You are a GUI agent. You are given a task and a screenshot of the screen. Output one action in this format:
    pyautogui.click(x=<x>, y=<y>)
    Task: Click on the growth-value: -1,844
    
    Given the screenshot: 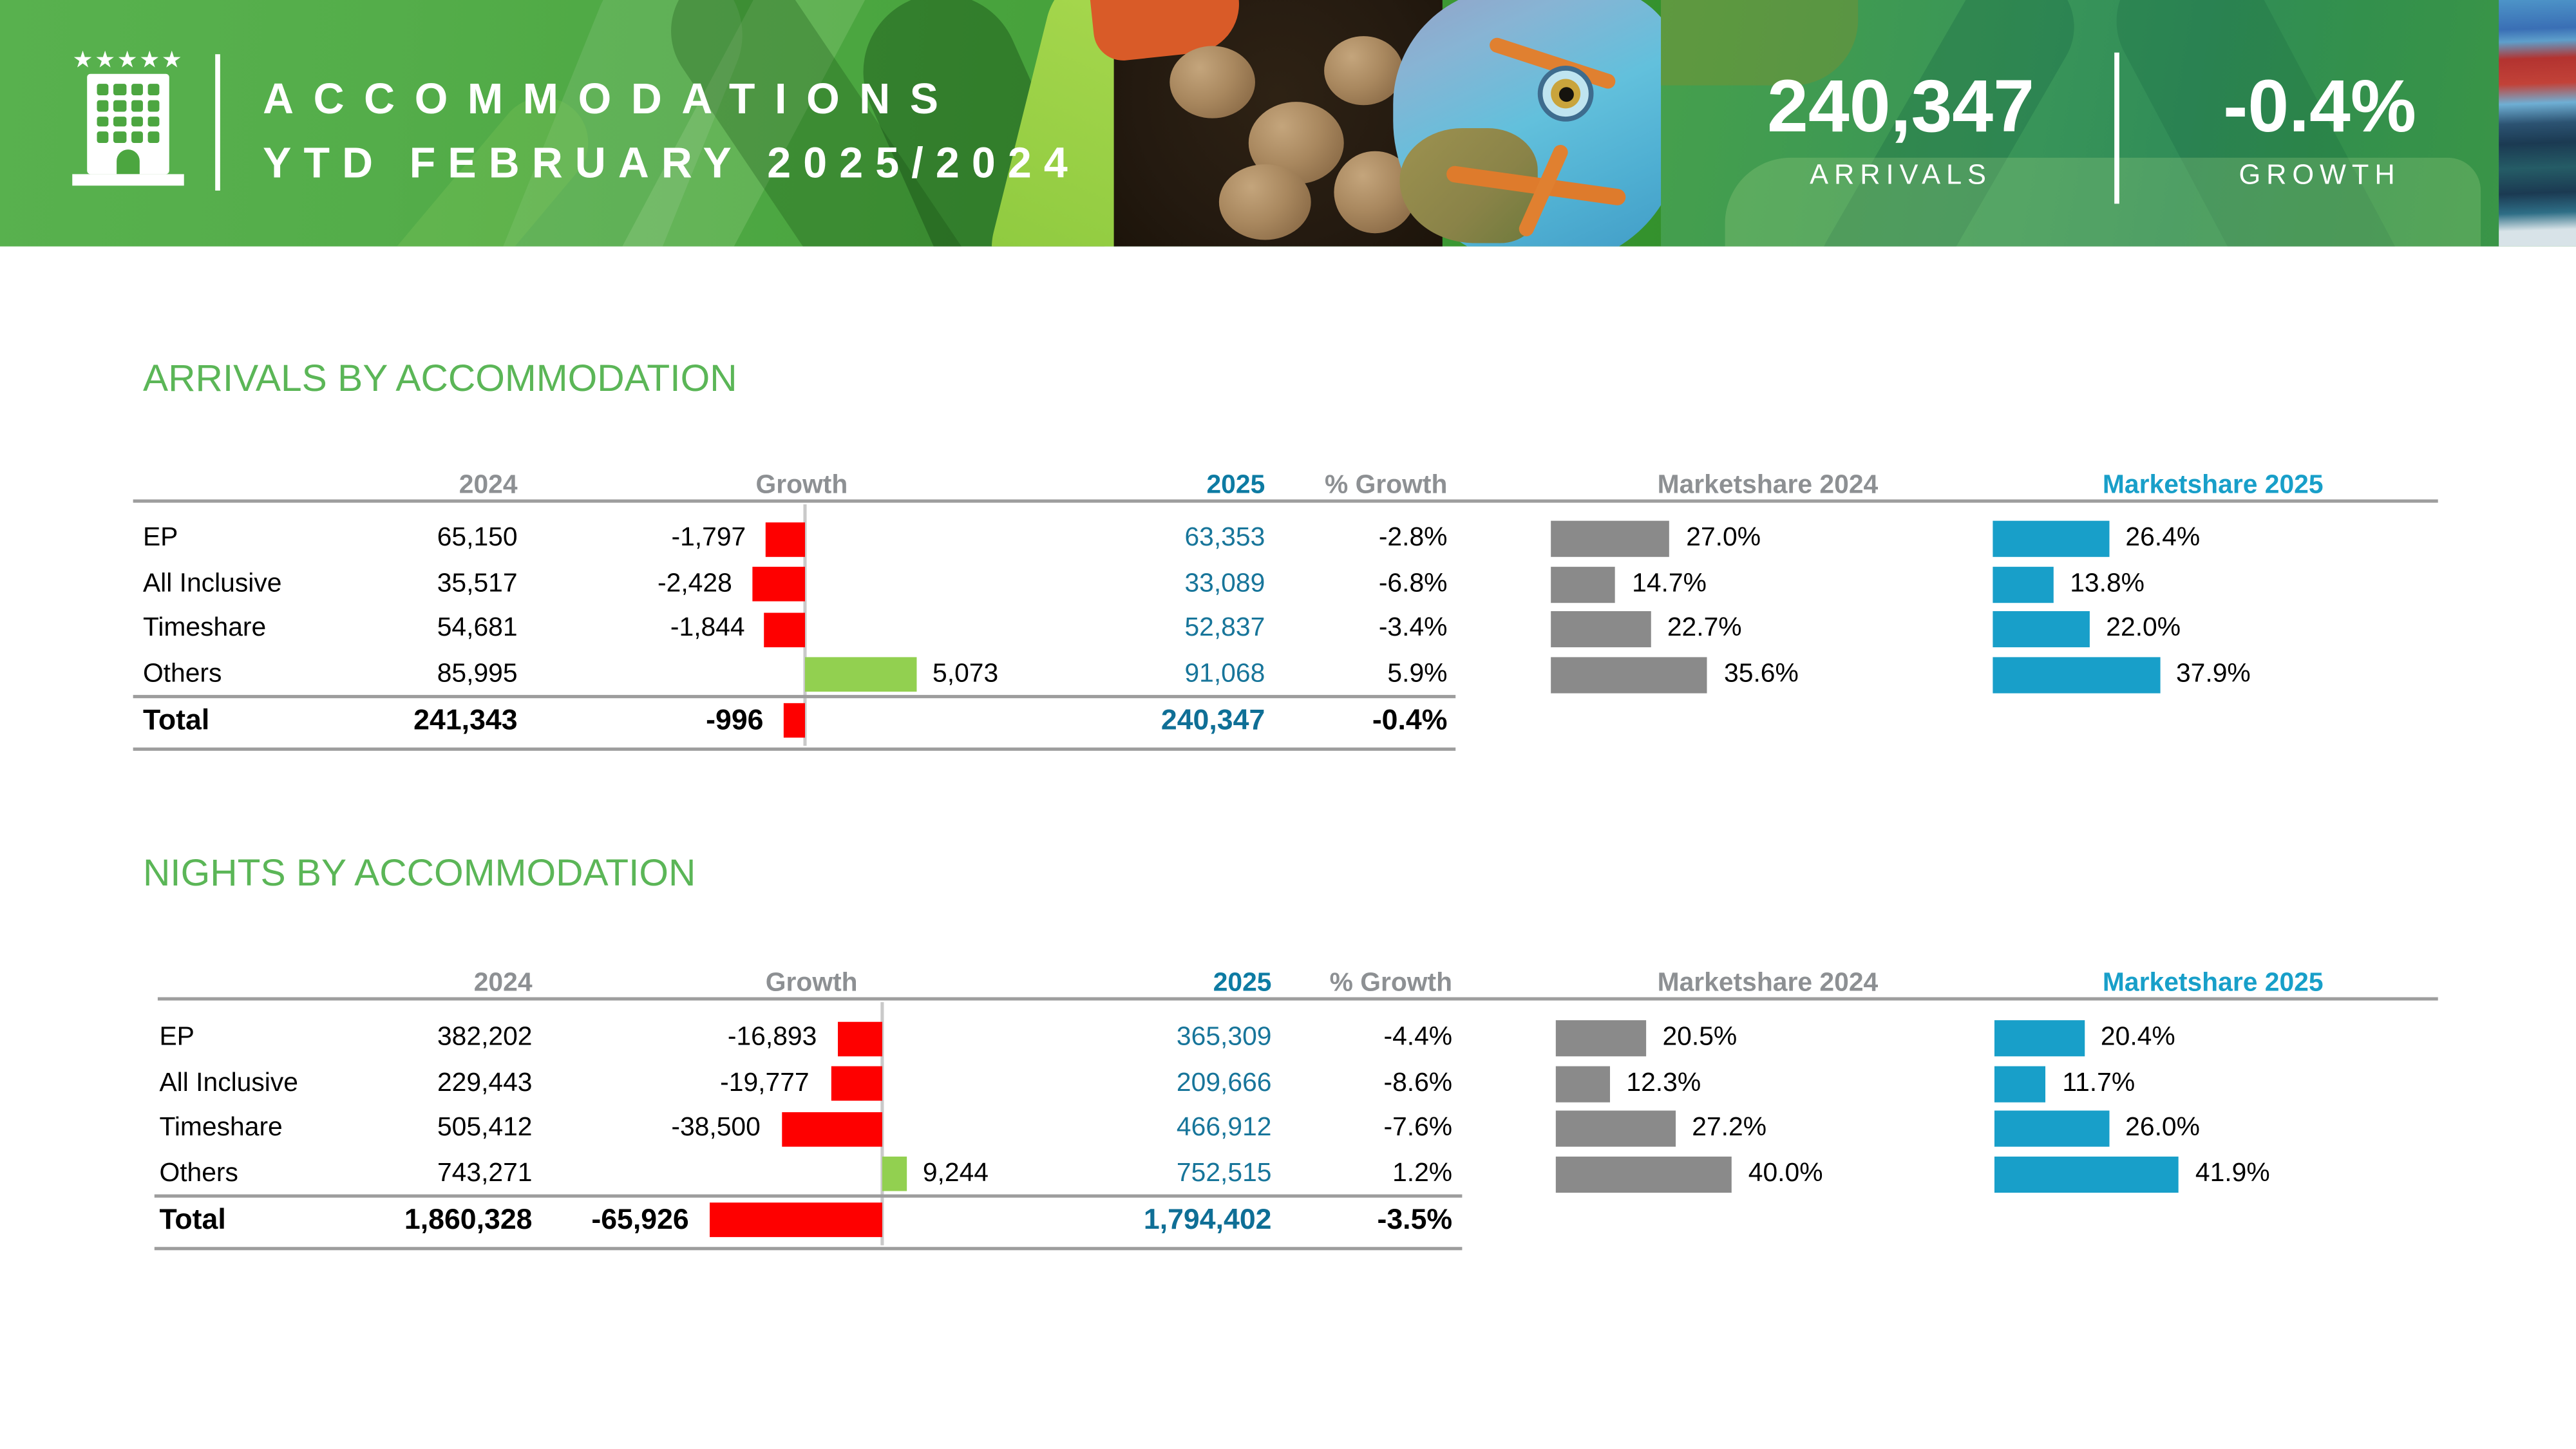 What is the action you would take?
    pyautogui.click(x=708, y=628)
    